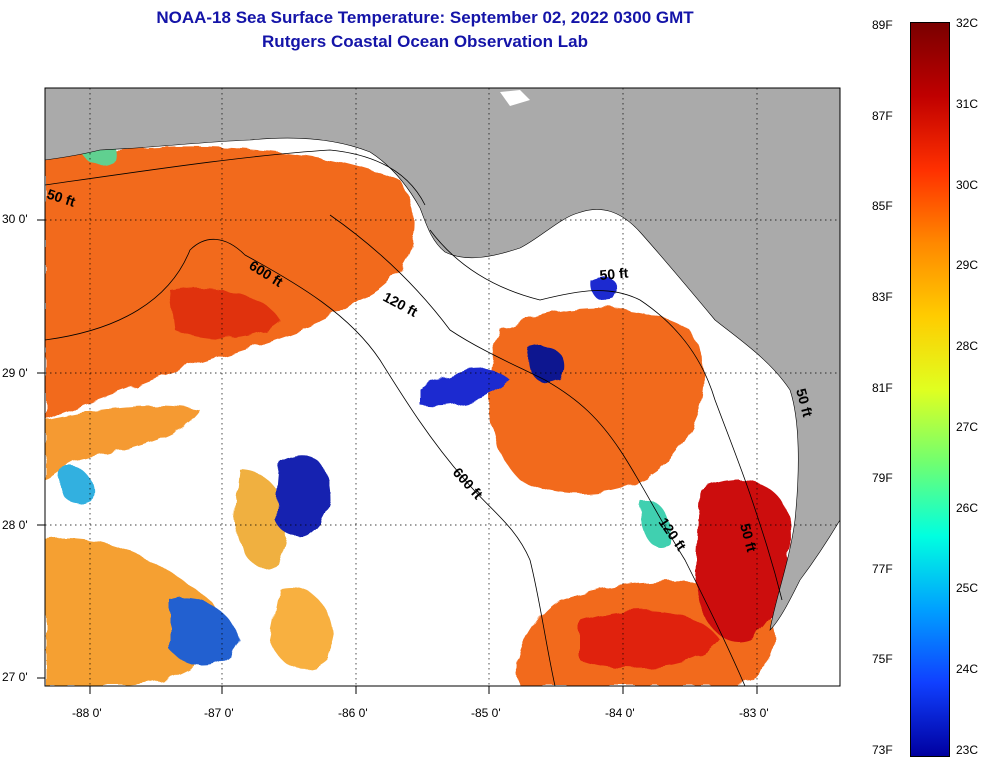  I want to click on fahrenheit-label: 73F, so click(882, 750).